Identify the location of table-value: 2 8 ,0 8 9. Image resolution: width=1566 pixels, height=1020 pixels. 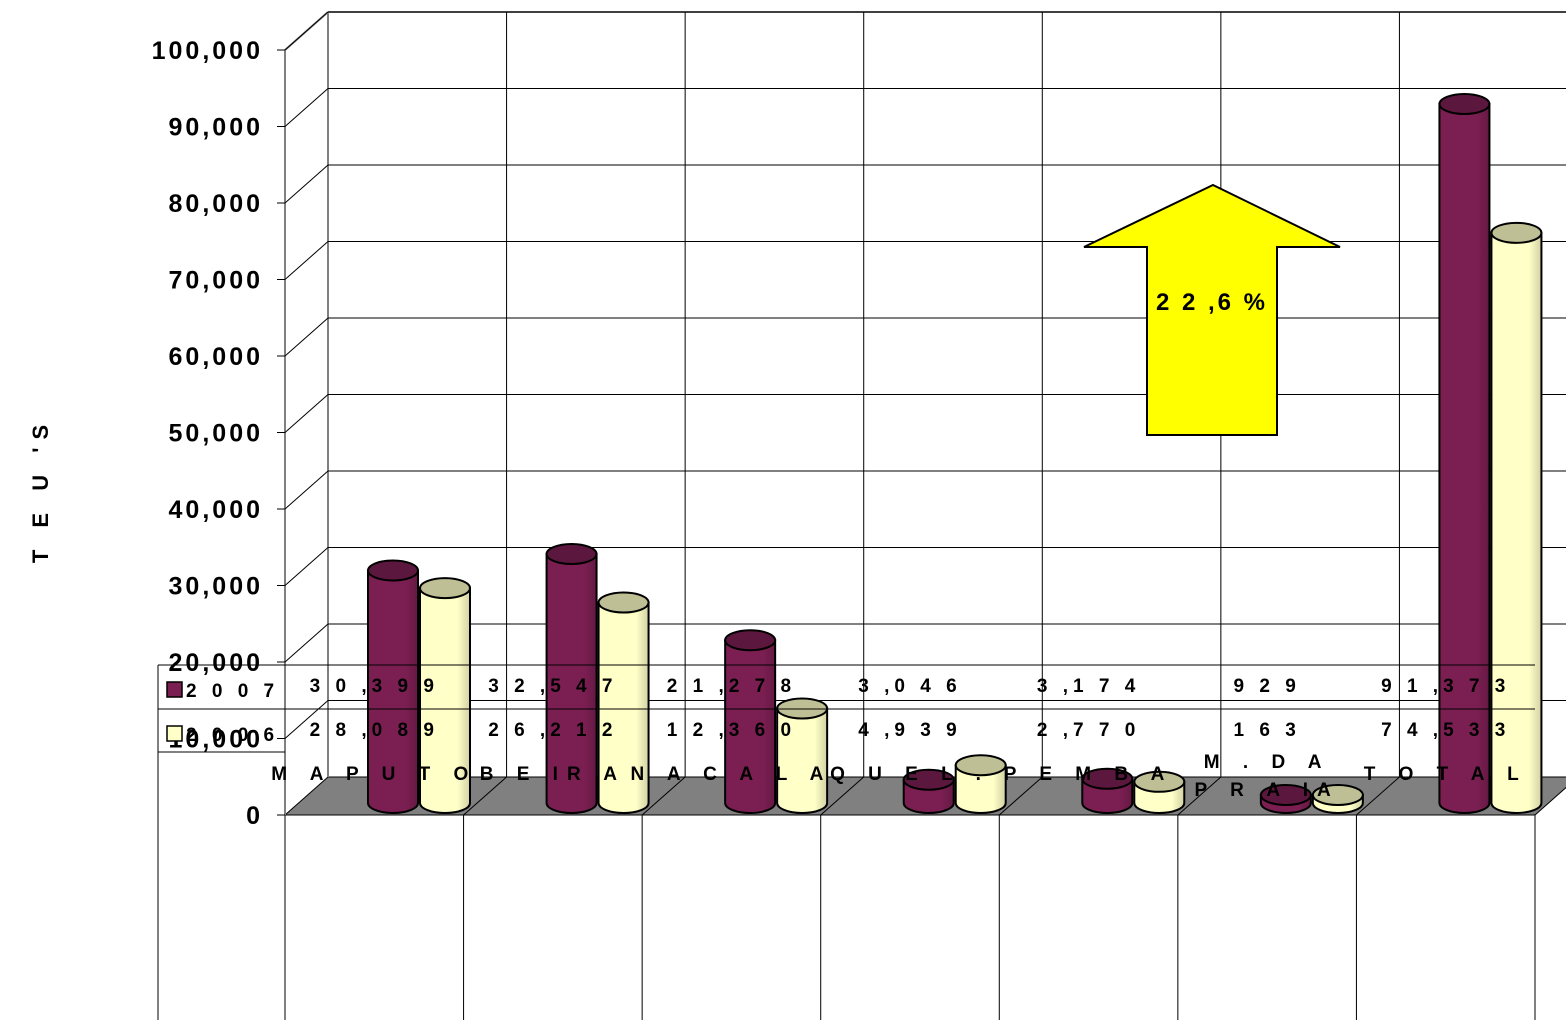
(374, 730).